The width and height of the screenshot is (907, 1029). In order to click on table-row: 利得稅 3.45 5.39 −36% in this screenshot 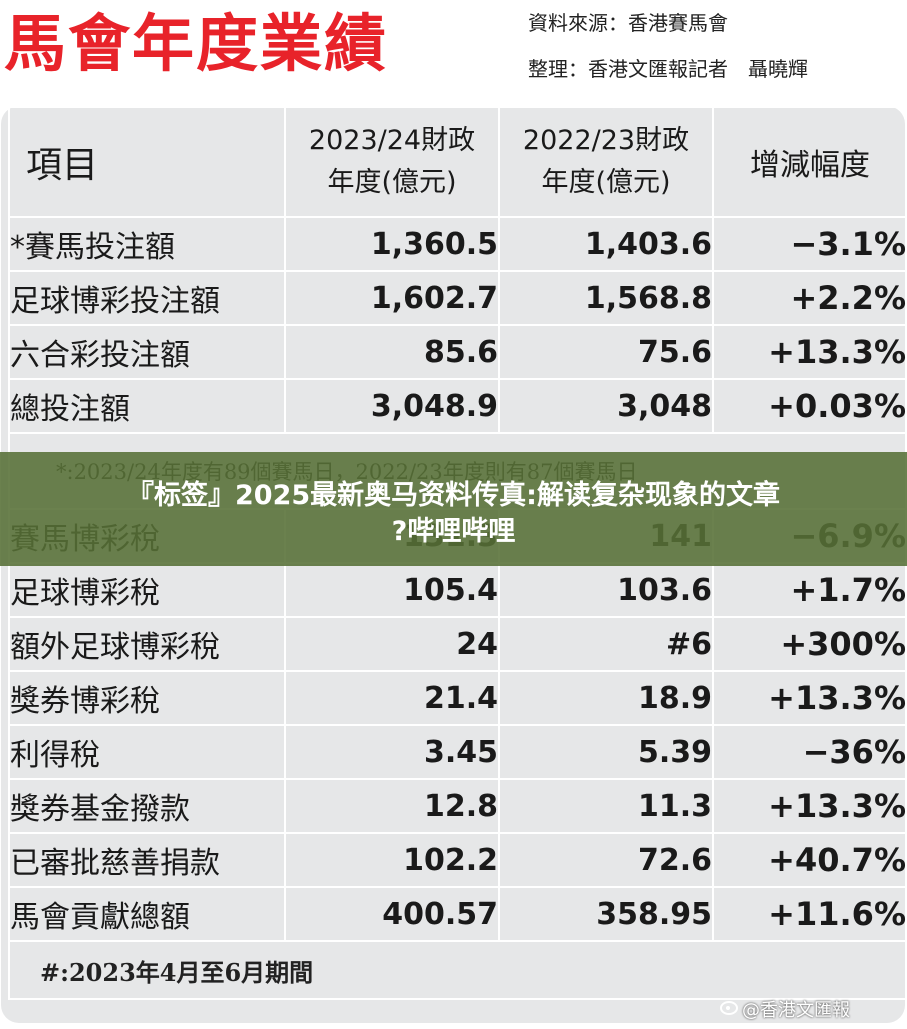, I will do `click(457, 752)`.